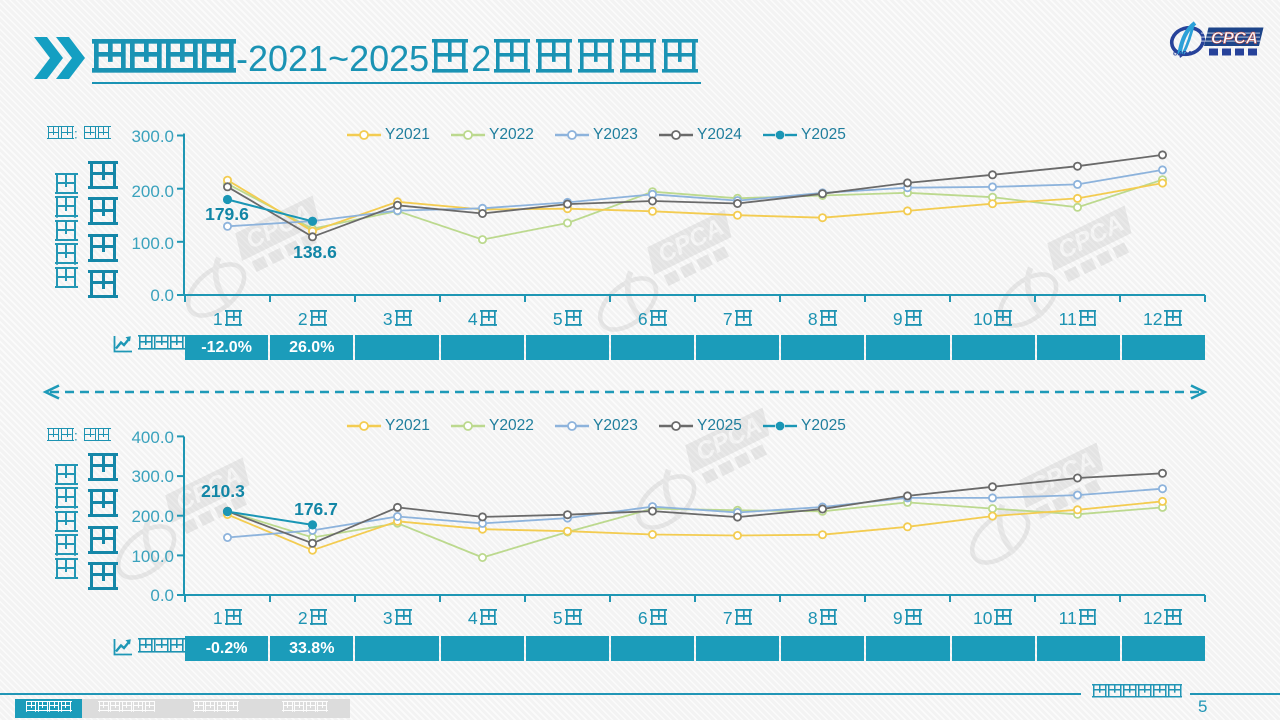 The height and width of the screenshot is (720, 1280). What do you see at coordinates (223, 491) in the screenshot?
I see `svg-text: 210.3` at bounding box center [223, 491].